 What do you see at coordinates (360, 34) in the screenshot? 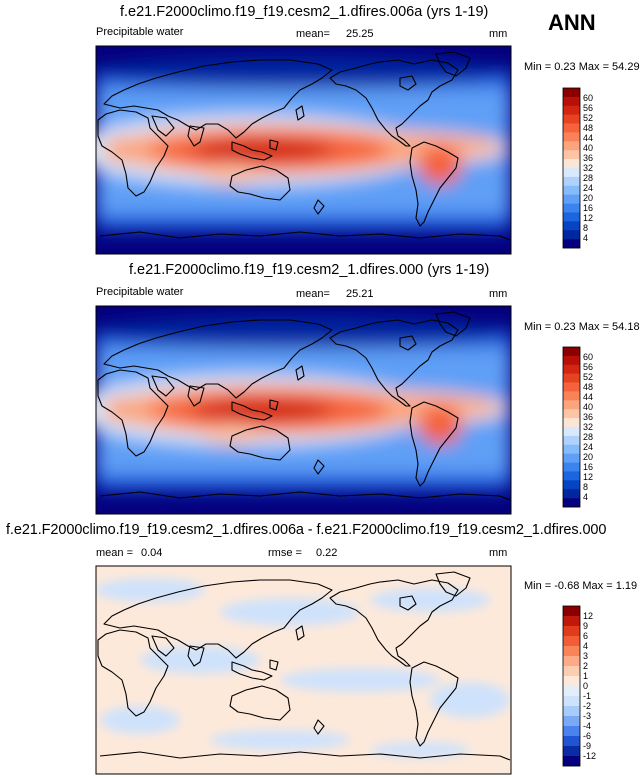
I see `panel1-mean-value: 25.25` at bounding box center [360, 34].